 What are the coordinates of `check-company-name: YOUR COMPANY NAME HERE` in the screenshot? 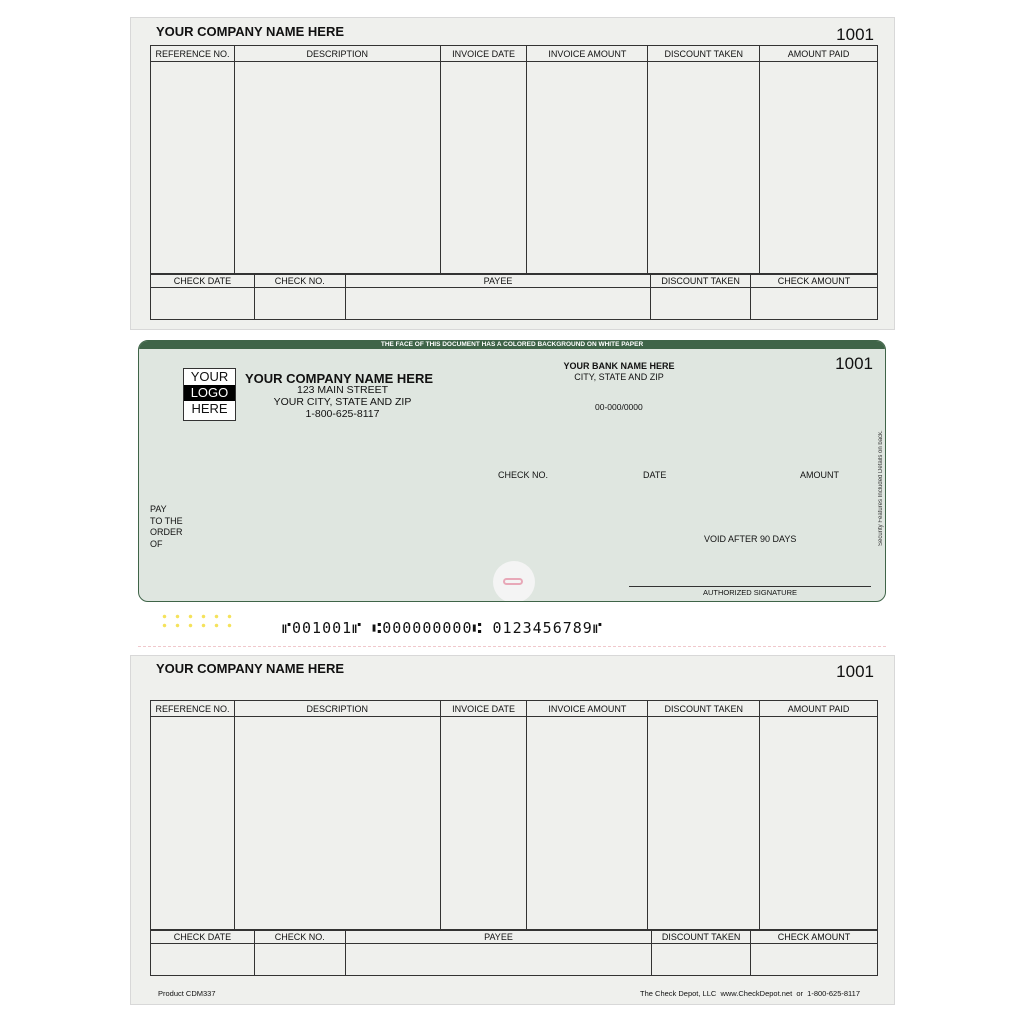 It's located at (339, 378).